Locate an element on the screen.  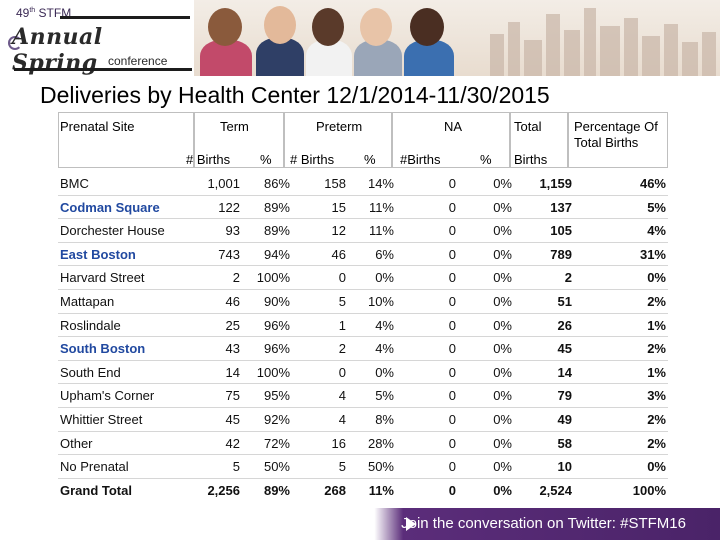
cell-preterm-pct: 6% is located at coordinates (384, 254).